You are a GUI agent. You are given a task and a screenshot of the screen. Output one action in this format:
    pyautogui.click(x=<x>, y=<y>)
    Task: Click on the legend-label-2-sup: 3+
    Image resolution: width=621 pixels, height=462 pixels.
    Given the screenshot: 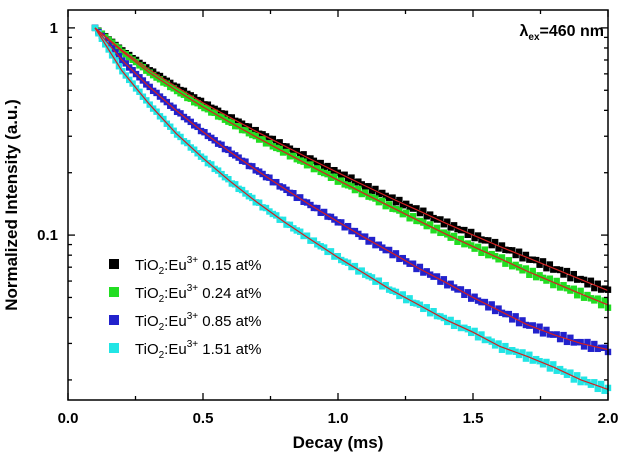 What is the action you would take?
    pyautogui.click(x=193, y=316)
    